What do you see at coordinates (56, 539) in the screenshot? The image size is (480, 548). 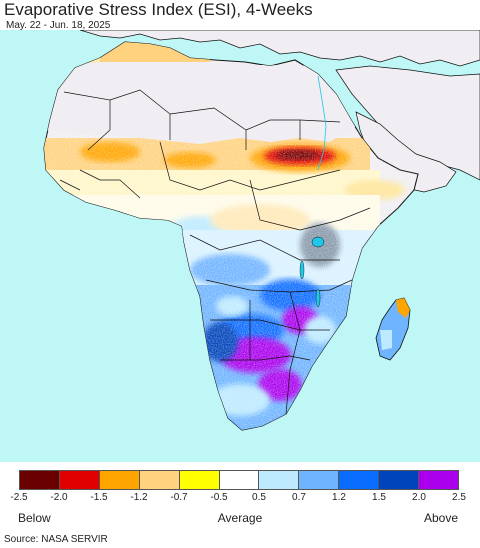 I see `source-credit: Source: NASA SERVIR` at bounding box center [56, 539].